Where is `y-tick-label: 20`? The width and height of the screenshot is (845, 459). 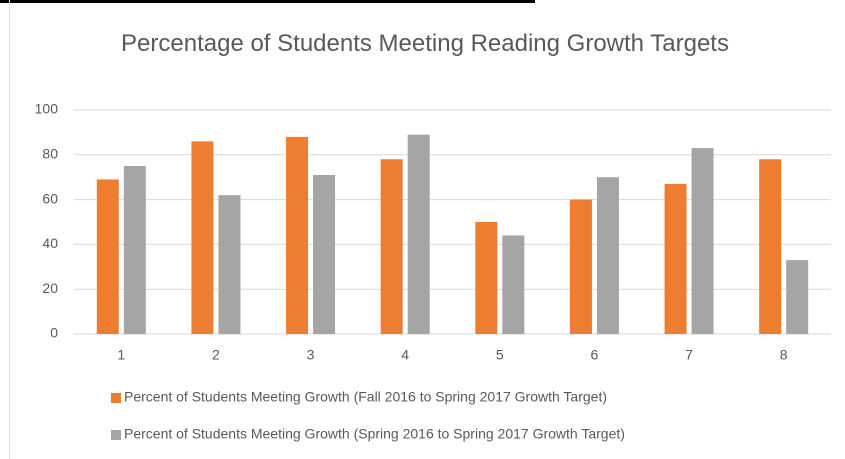
y-tick-label: 20 is located at coordinates (50, 288).